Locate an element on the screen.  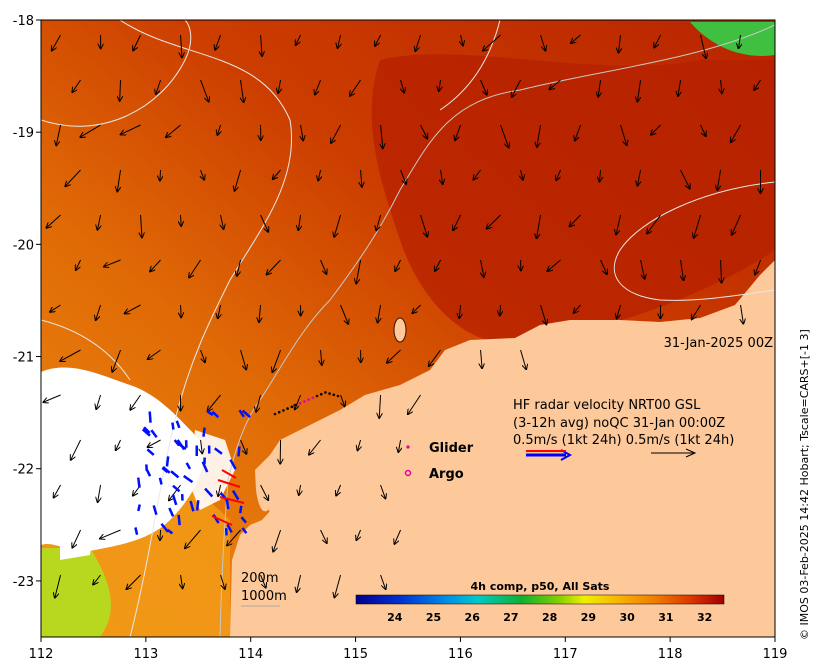
colorbar-tick-label: 32 is located at coordinates (704, 617).